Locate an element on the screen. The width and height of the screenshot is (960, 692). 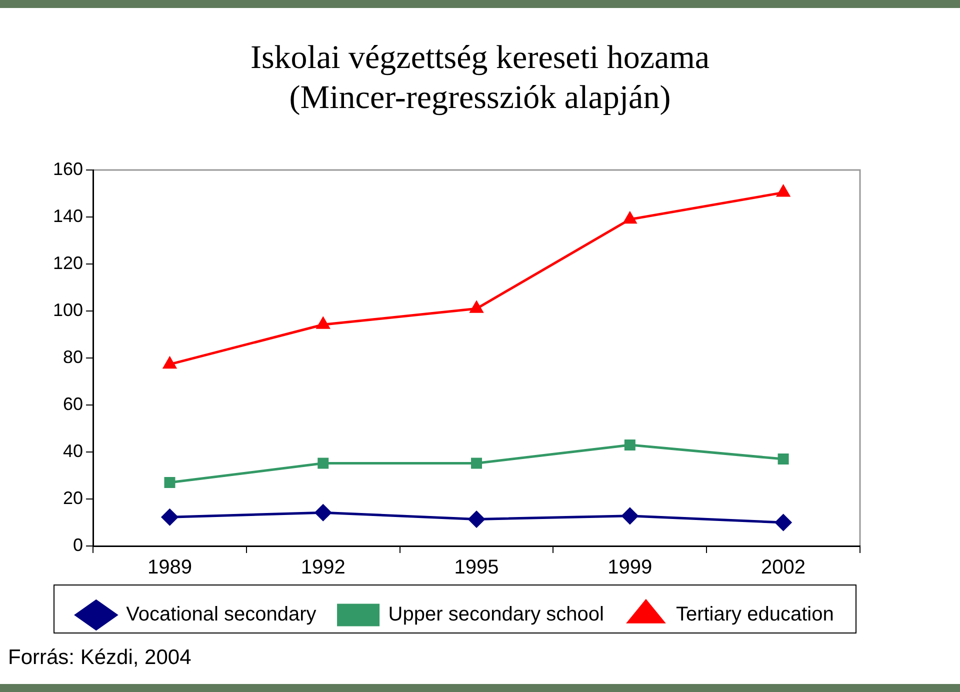
y-tick-label: 100 is located at coordinates (68, 310).